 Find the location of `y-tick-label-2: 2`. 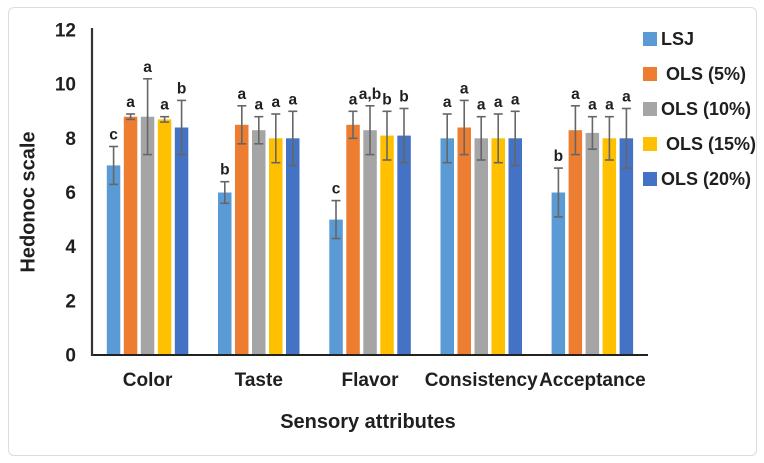

y-tick-label-2: 2 is located at coordinates (70, 301).